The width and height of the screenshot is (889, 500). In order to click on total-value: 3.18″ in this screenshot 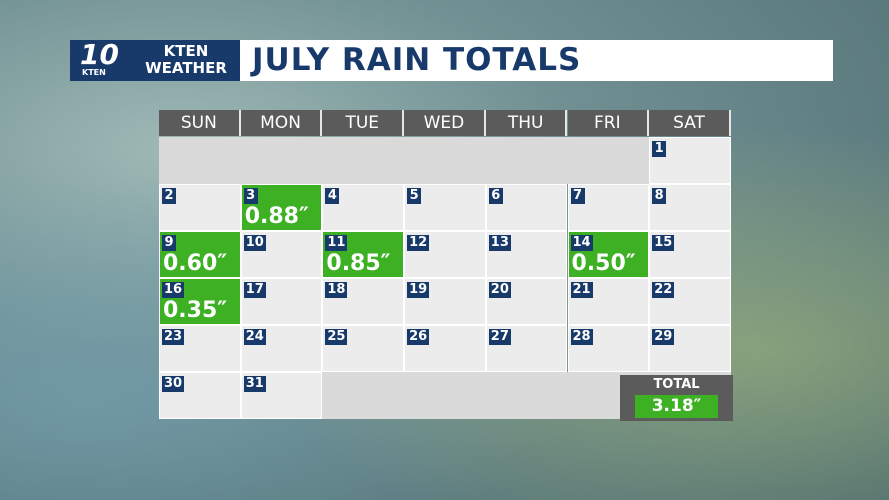, I will do `click(676, 406)`.